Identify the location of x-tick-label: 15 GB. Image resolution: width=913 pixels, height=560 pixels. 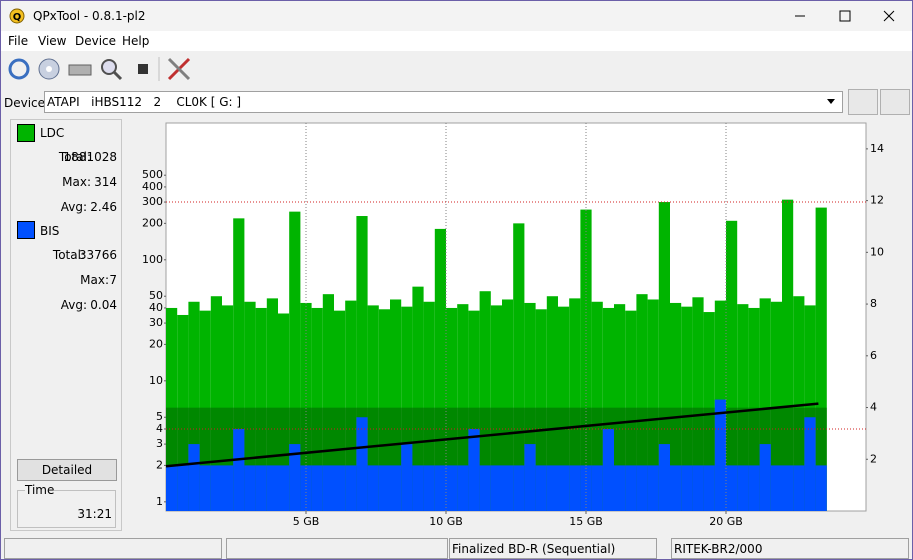
(586, 521).